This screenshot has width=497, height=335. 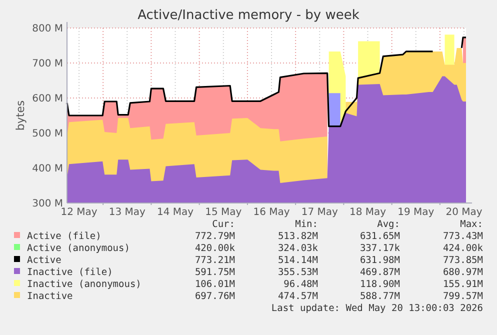 What do you see at coordinates (367, 212) in the screenshot?
I see `x-tick-label: 18 May` at bounding box center [367, 212].